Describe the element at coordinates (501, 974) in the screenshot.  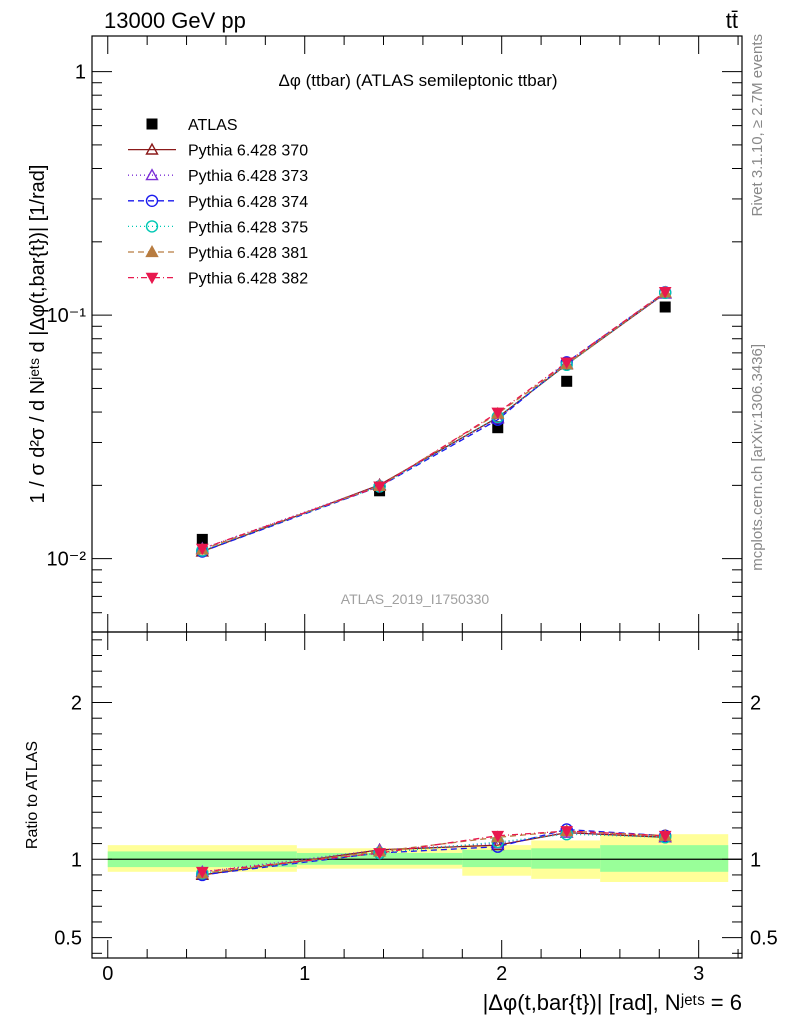
I see `x-tick-label: 2` at that location.